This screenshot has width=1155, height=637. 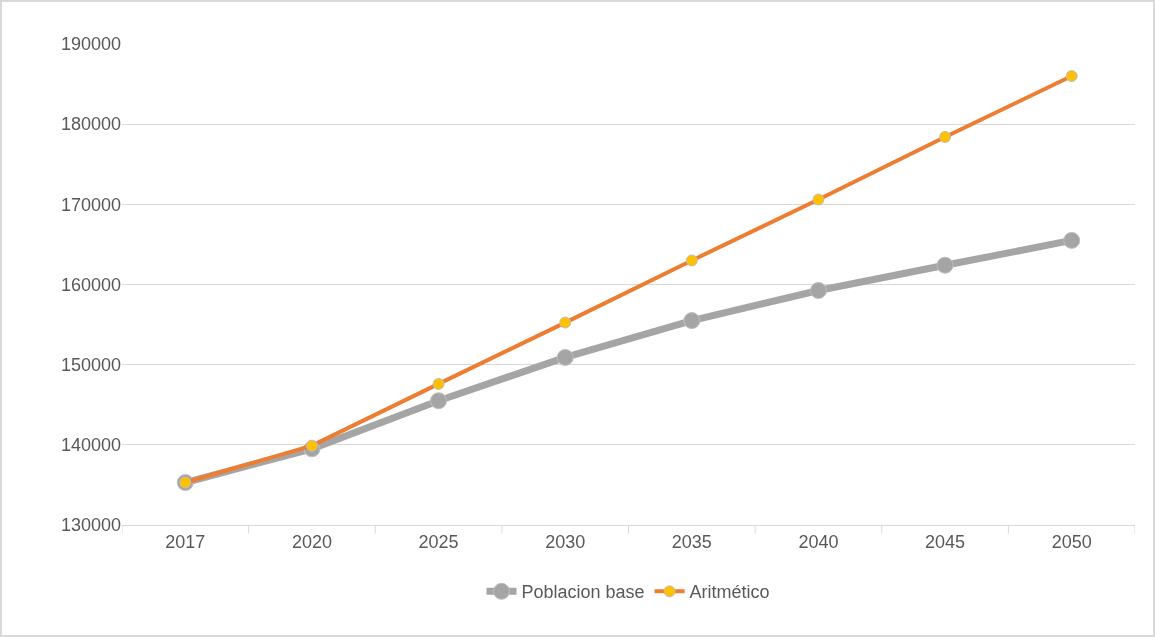 I want to click on x-tick-label: 2035, so click(x=691, y=541).